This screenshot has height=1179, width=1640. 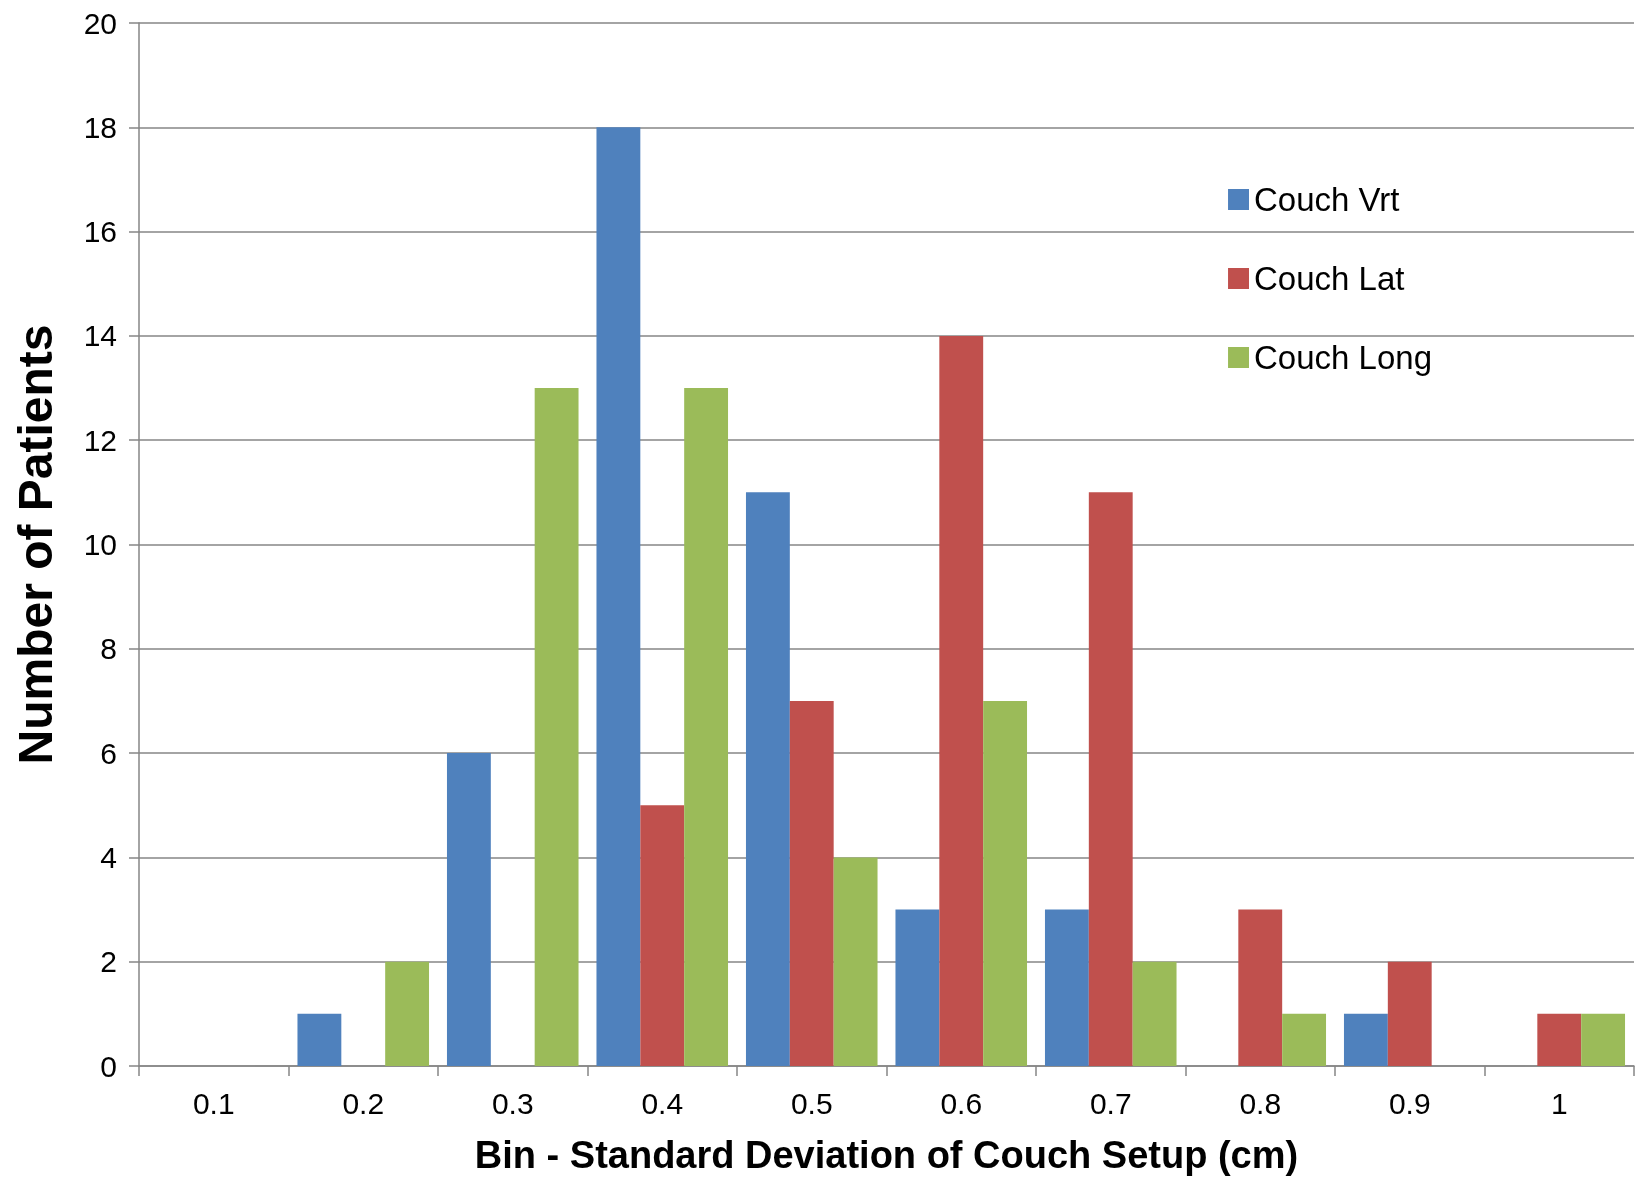 What do you see at coordinates (100, 127) in the screenshot?
I see `y-tick-label: 18` at bounding box center [100, 127].